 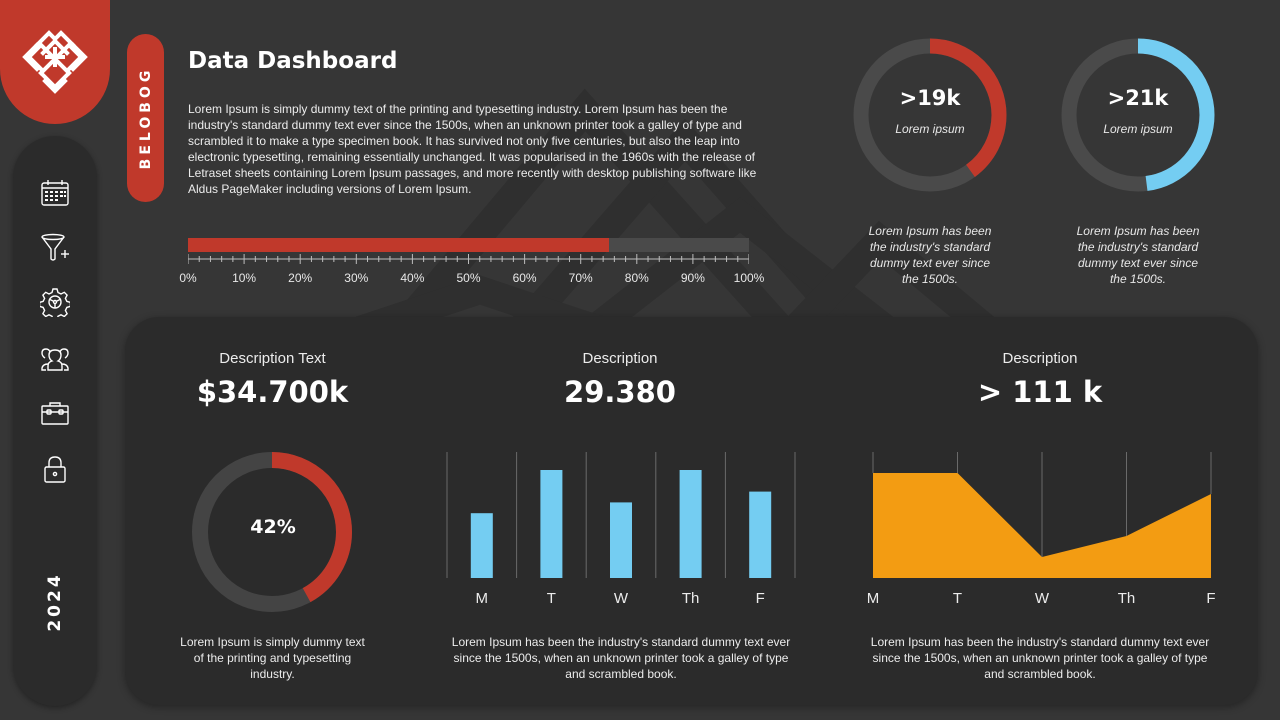 I want to click on ruler-tick-label: 0%, so click(x=188, y=278).